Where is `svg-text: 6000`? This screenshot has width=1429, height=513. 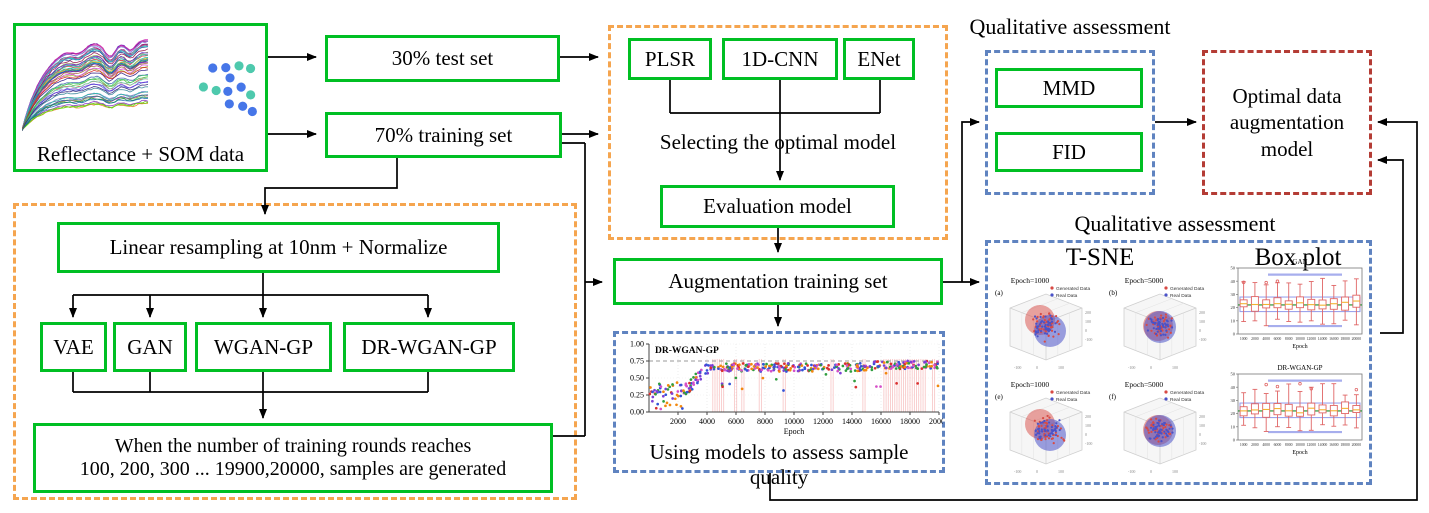 svg-text: 6000 is located at coordinates (736, 421).